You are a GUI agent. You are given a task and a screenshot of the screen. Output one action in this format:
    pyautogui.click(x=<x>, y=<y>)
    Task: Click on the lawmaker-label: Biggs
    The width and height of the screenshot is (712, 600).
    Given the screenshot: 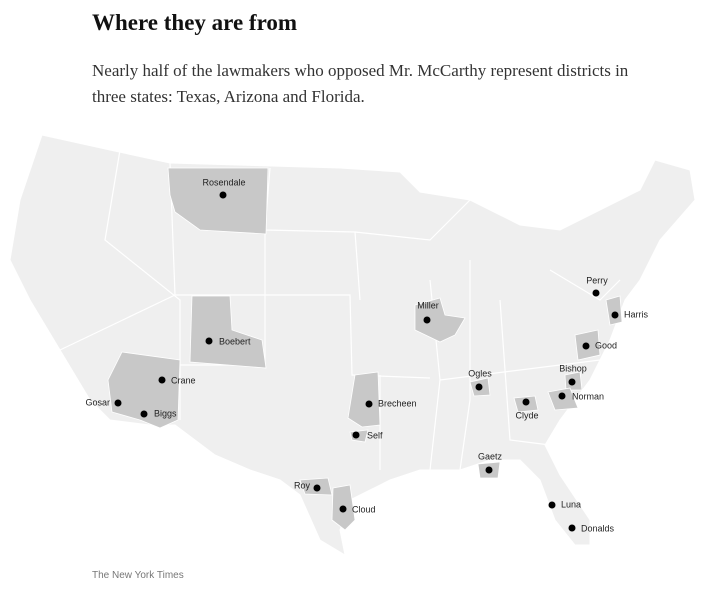 What is the action you would take?
    pyautogui.click(x=165, y=413)
    